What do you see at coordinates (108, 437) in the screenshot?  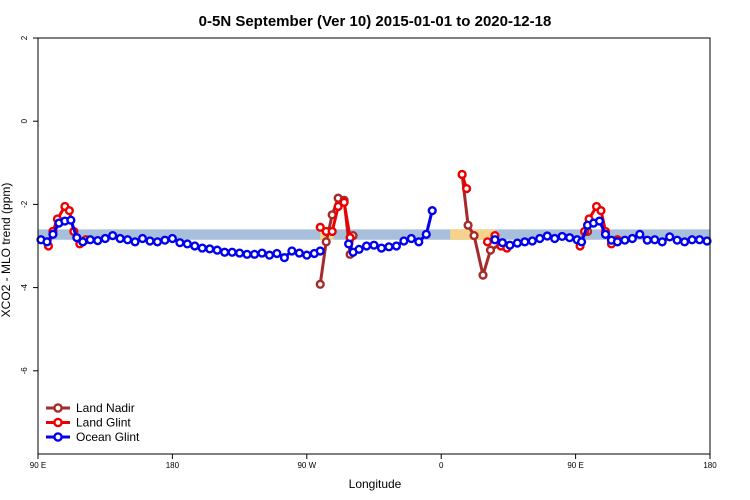 I see `legend-ocean-glint-label: Ocean Glint` at bounding box center [108, 437].